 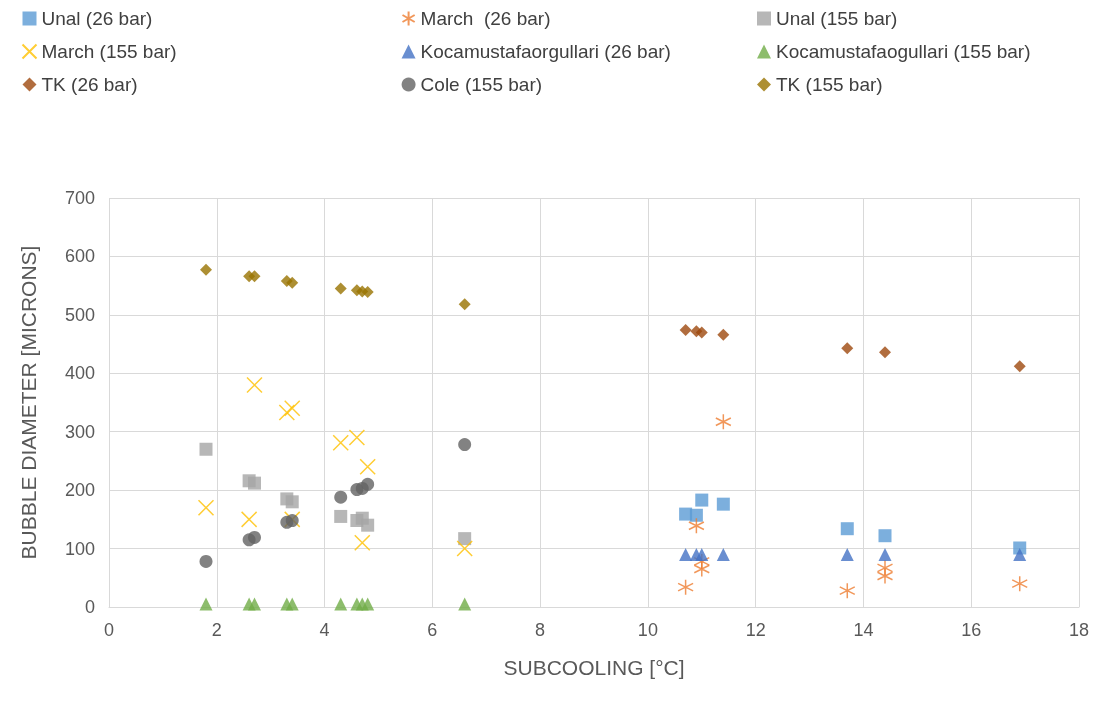 I want to click on y-tick-label: 600, so click(x=79, y=256).